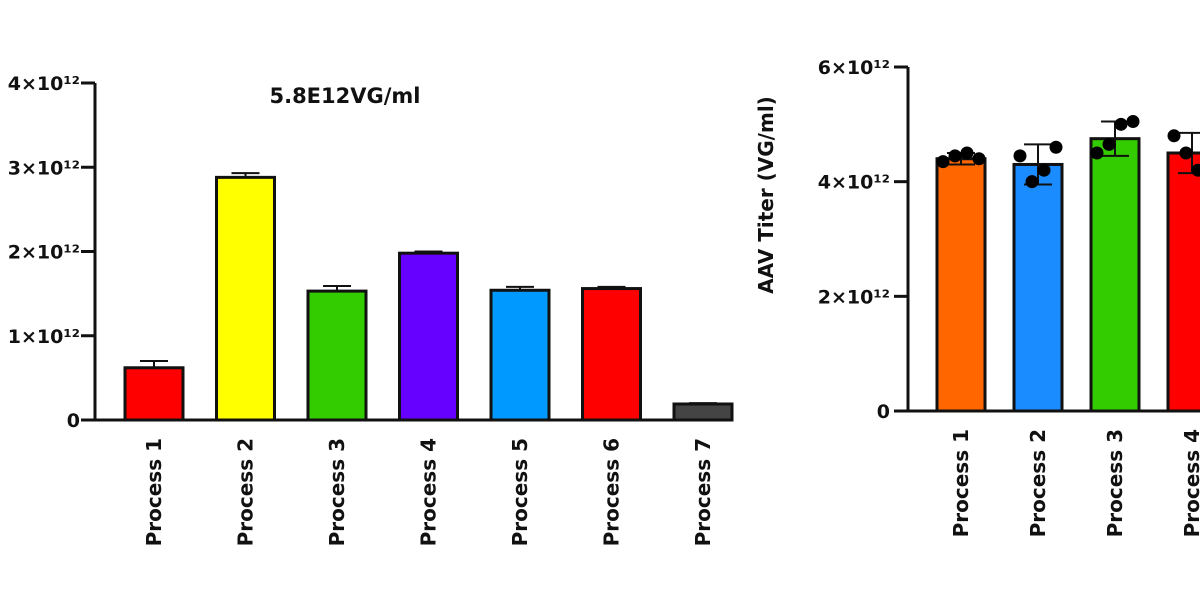 The image size is (1200, 605). What do you see at coordinates (612, 492) in the screenshot?
I see `category-label-6: Process 6` at bounding box center [612, 492].